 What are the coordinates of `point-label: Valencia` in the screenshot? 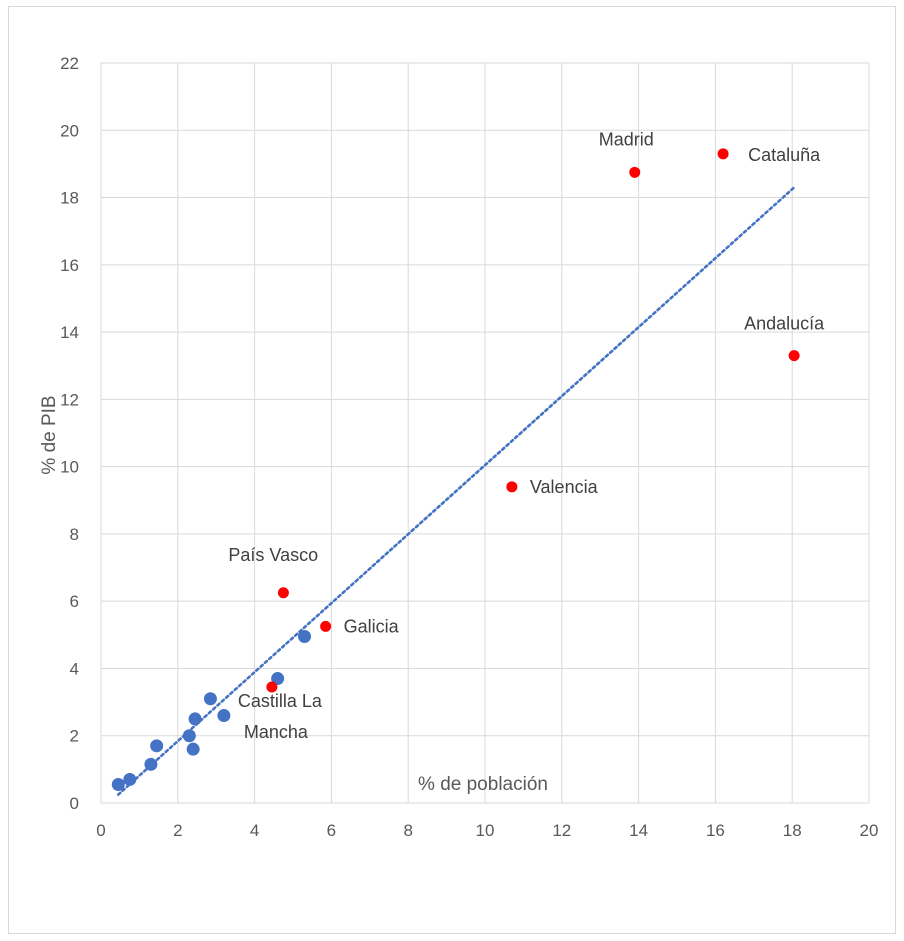 It's located at (564, 487).